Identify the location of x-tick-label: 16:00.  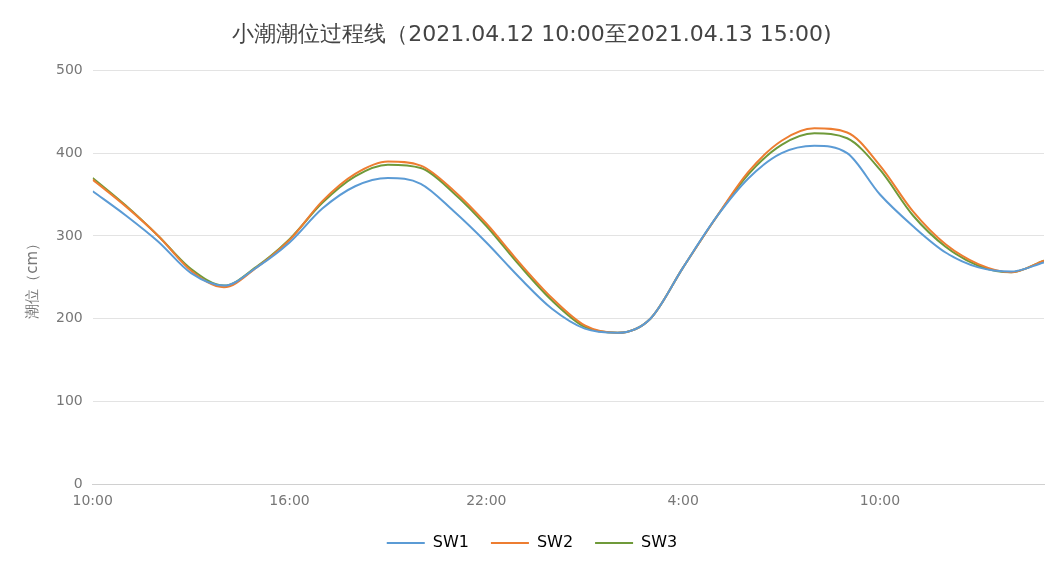
(289, 500).